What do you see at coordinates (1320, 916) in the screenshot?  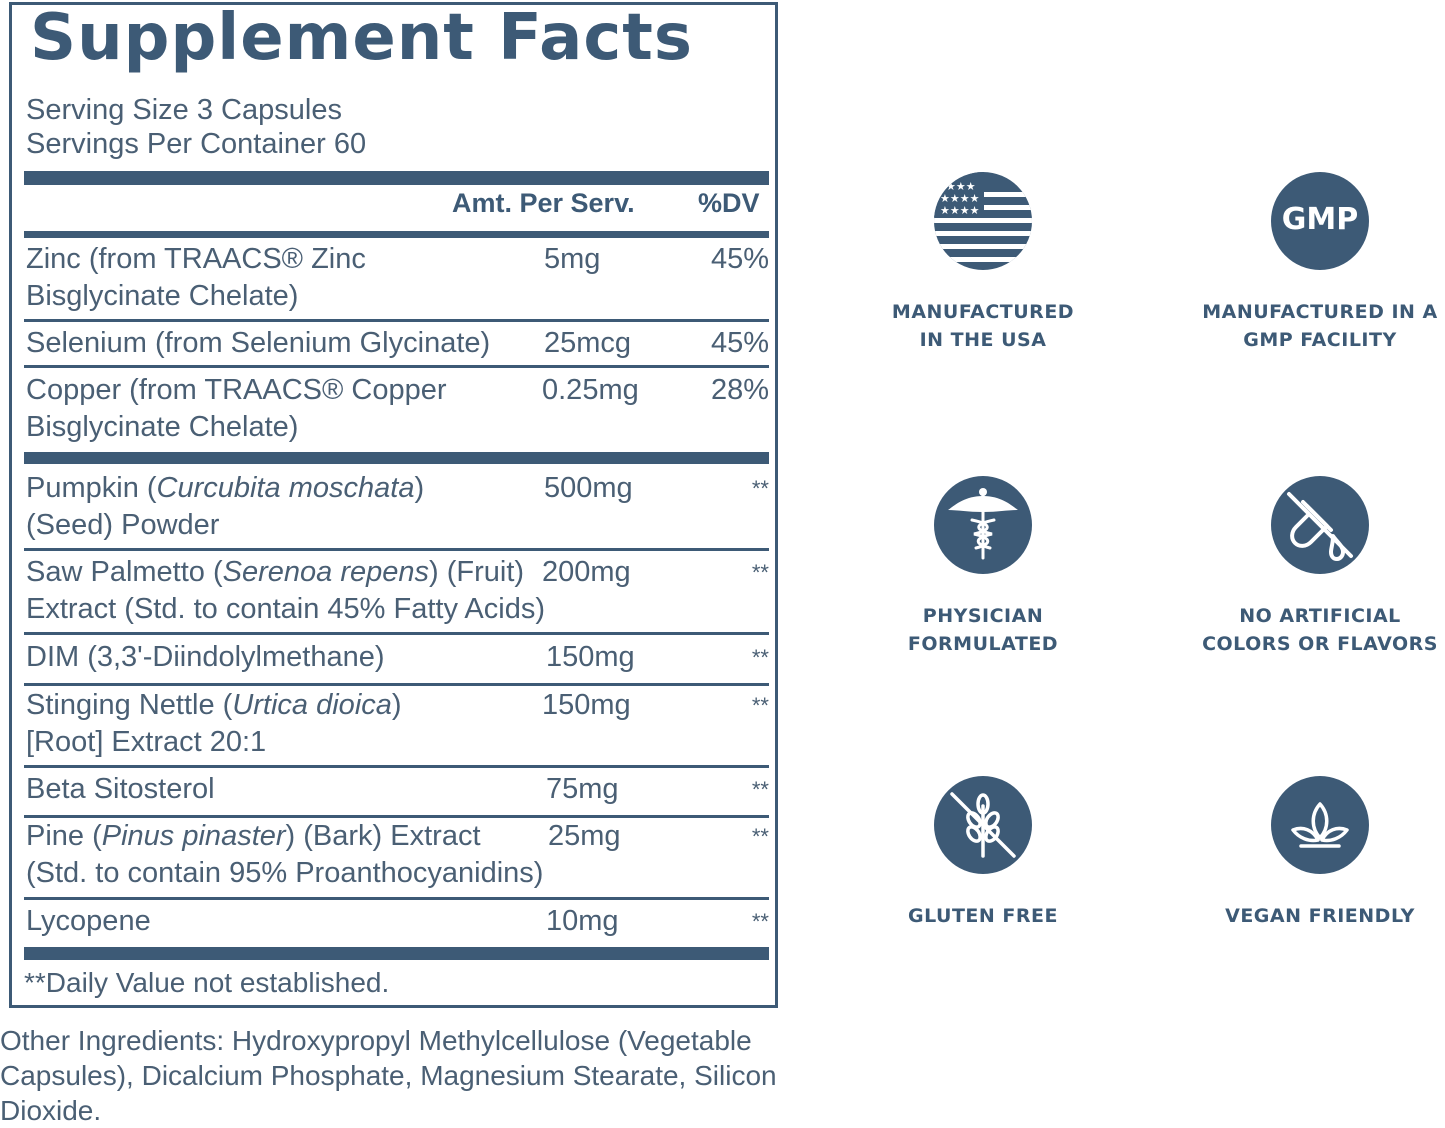 I see `badge-label: VEGAN FRIENDLY` at bounding box center [1320, 916].